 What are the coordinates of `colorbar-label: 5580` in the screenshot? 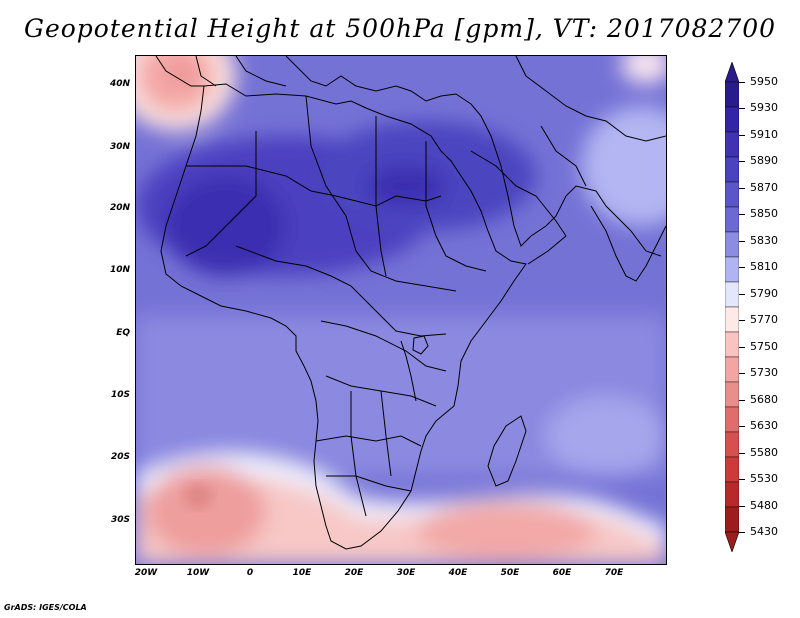 It's located at (764, 452).